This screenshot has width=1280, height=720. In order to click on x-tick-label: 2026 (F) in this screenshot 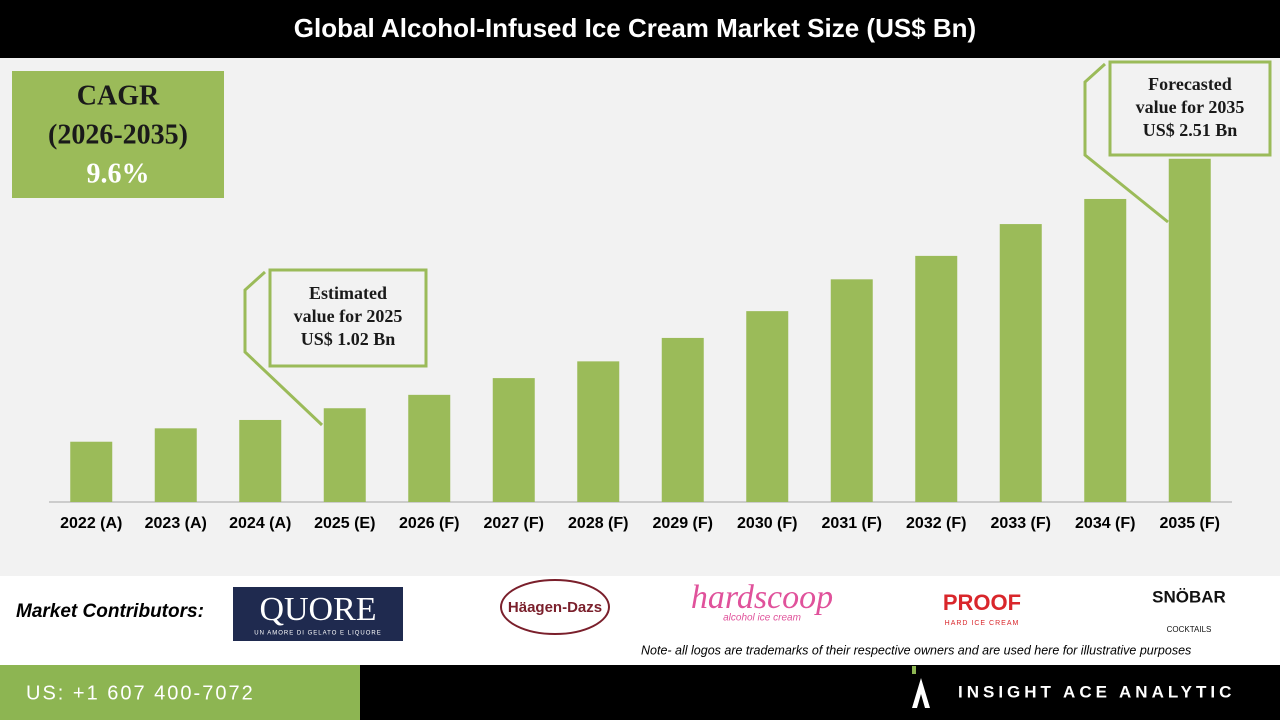, I will do `click(429, 523)`.